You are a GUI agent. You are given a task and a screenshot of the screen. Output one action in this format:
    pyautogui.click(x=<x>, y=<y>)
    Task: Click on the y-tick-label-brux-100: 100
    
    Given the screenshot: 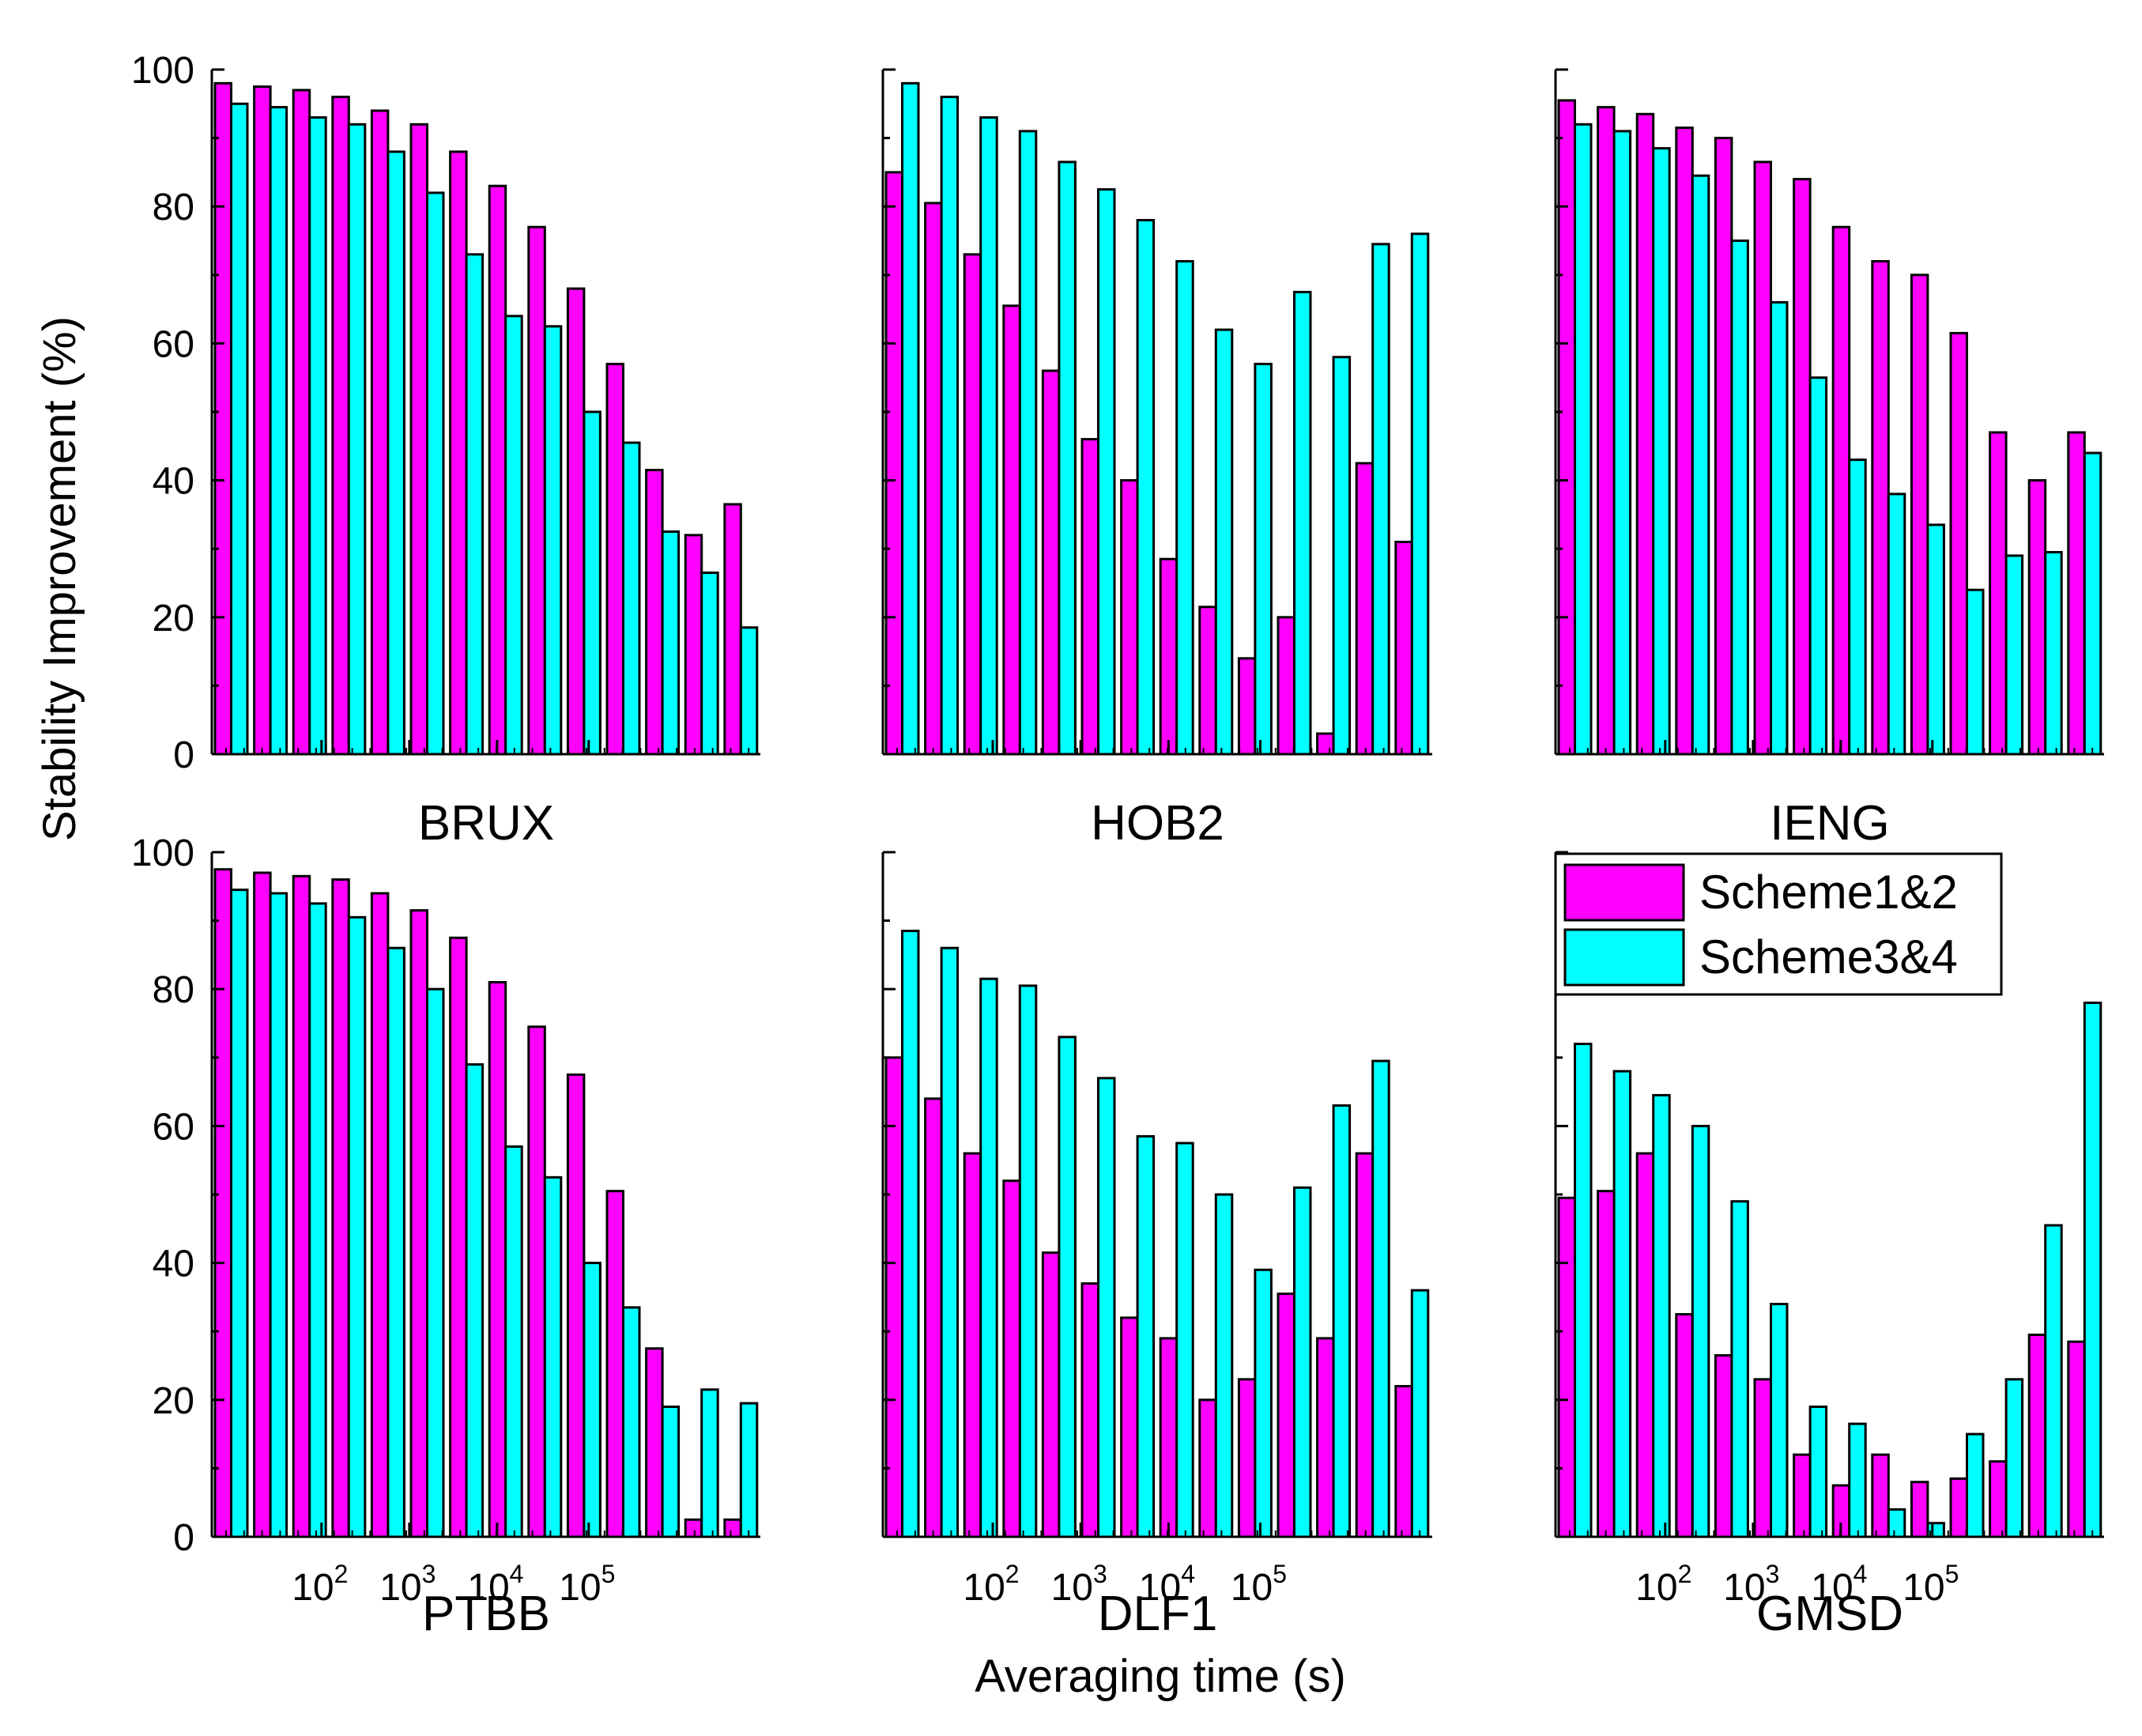 What is the action you would take?
    pyautogui.click(x=162, y=71)
    